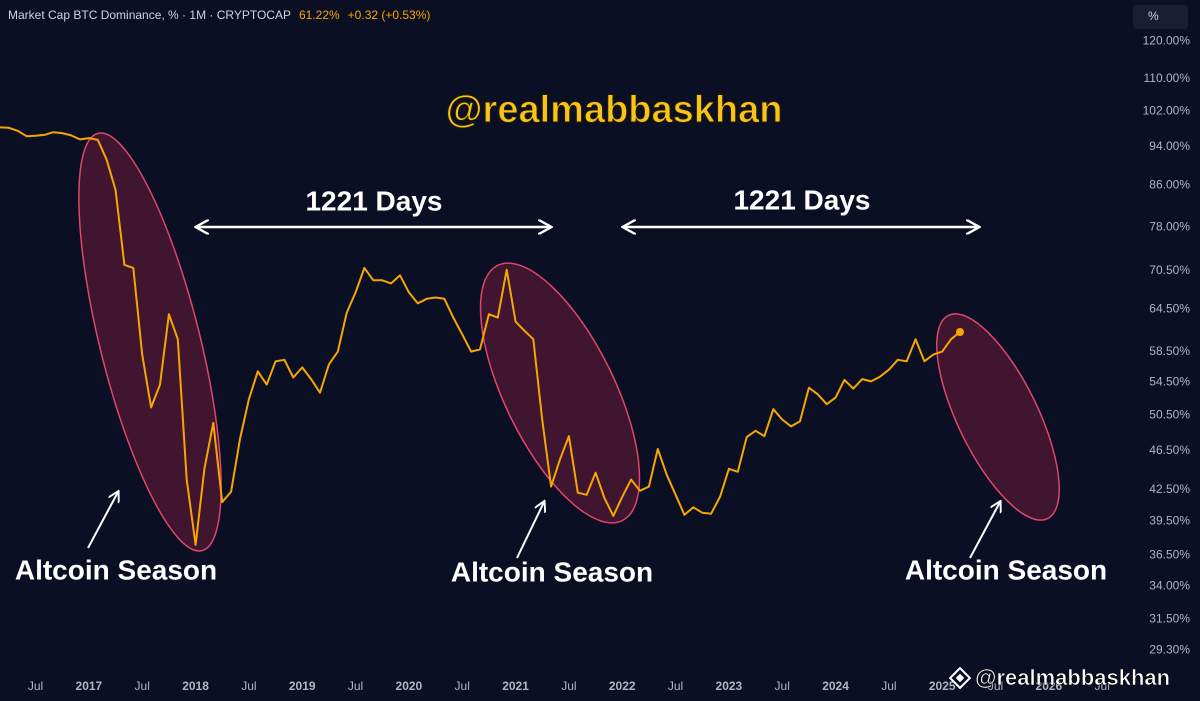 The image size is (1200, 701). I want to click on y-tick-label: 86.00%, so click(1169, 184).